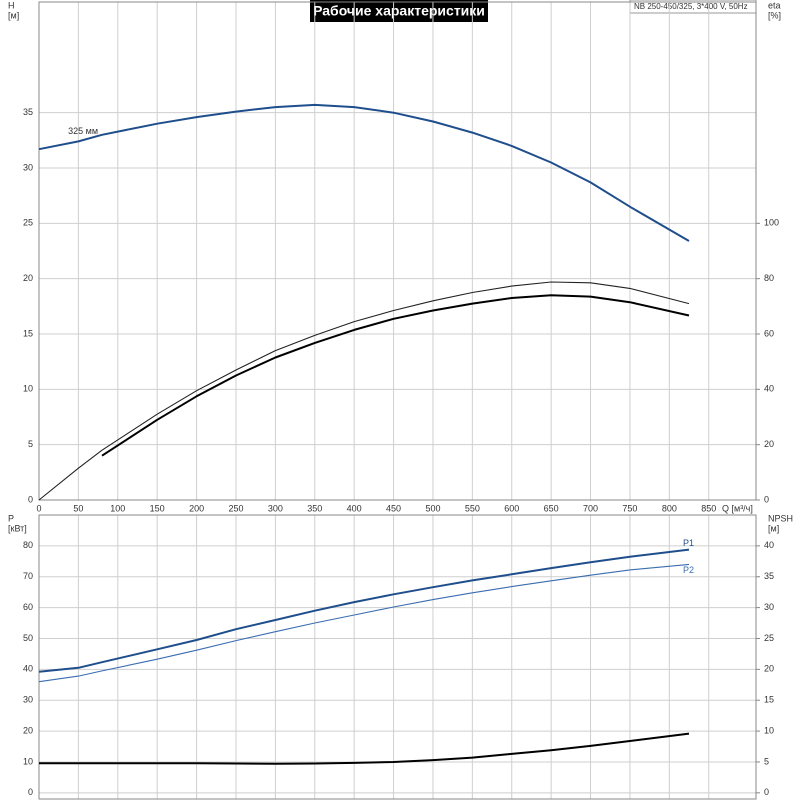  Describe the element at coordinates (399, 11) in the screenshot. I see `chart-title: Рабочие характеристики` at that location.